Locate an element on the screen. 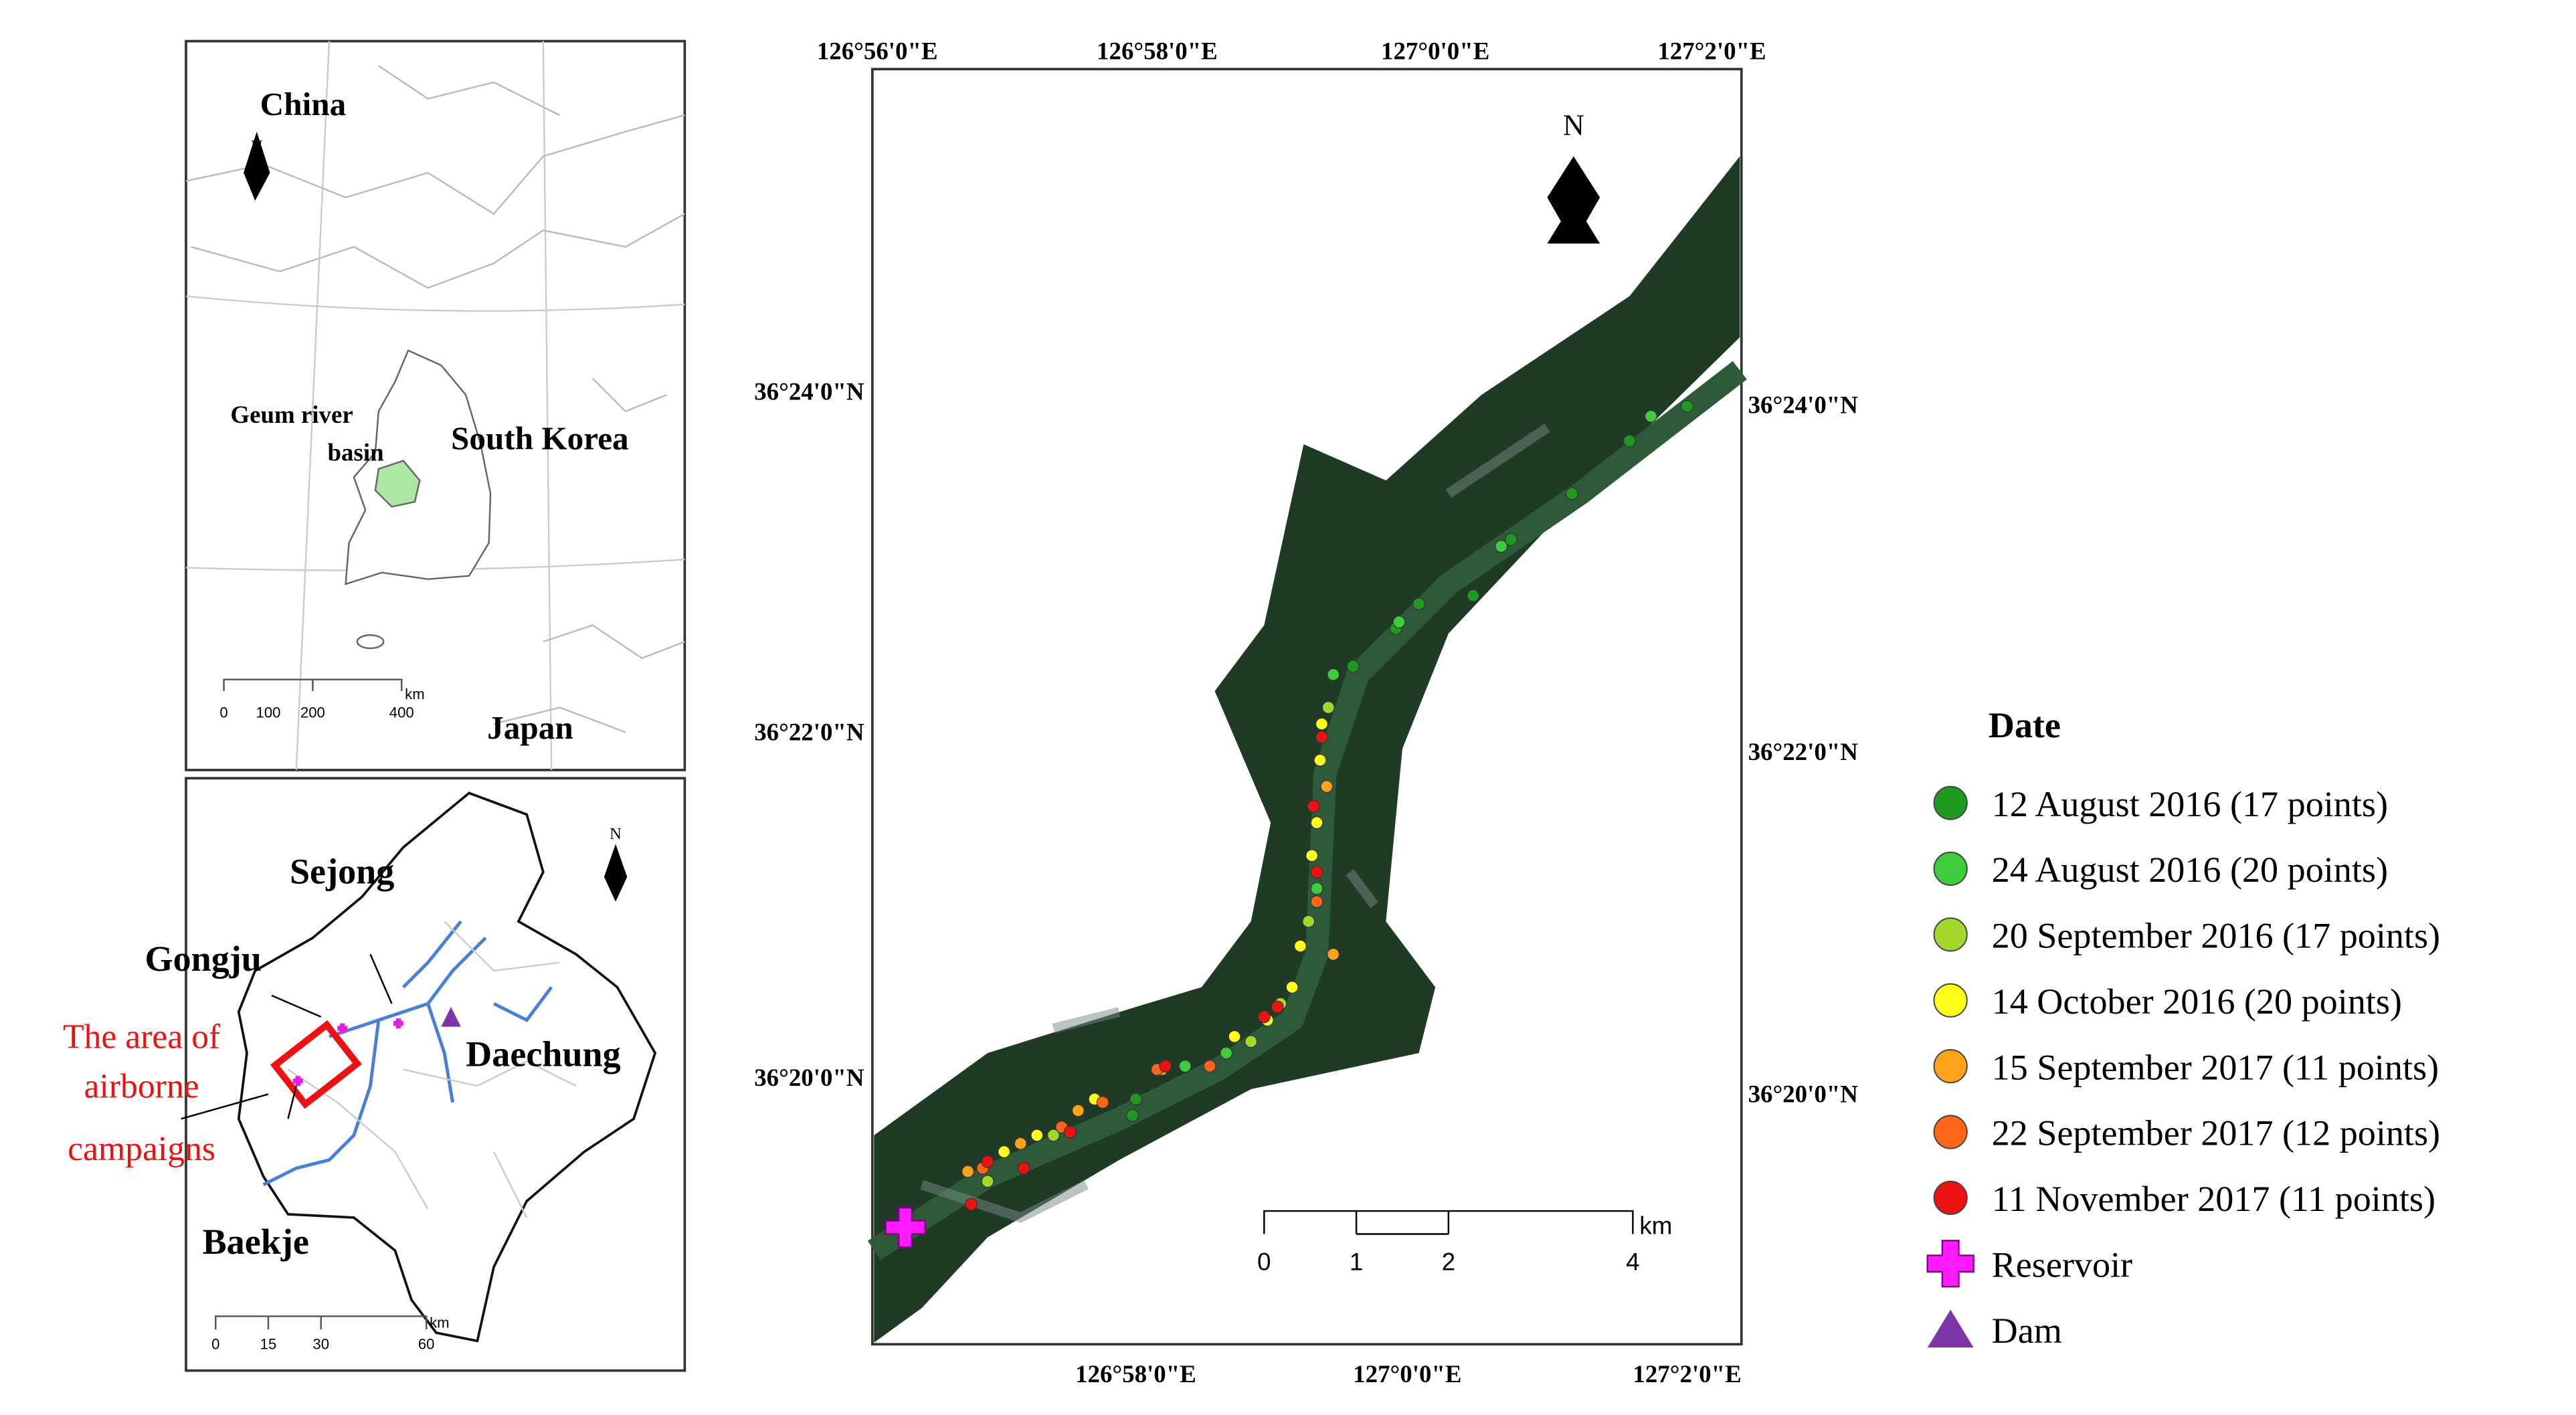 The height and width of the screenshot is (1415, 2576). campaign-area is located at coordinates (316, 1064).